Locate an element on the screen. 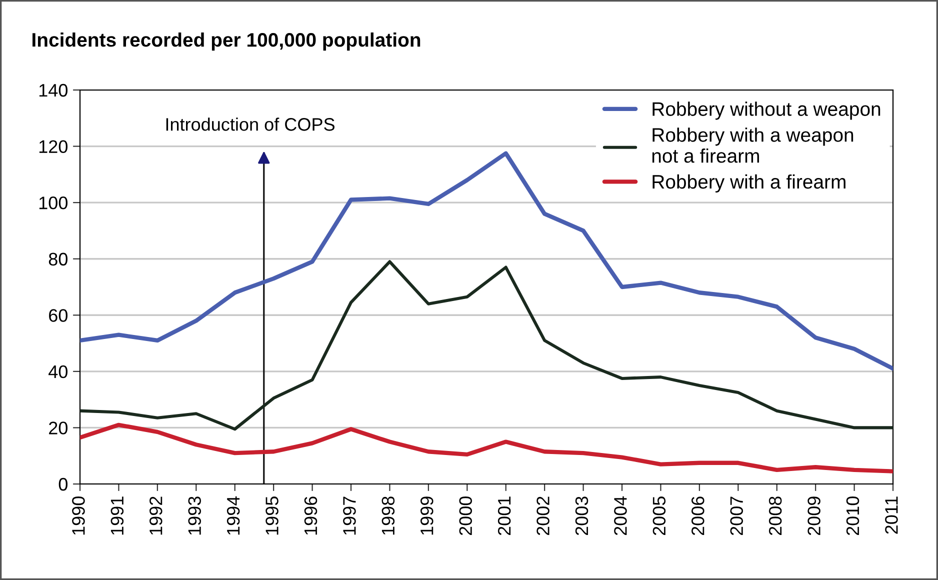  x-tick-label: 2008 is located at coordinates (775, 516).